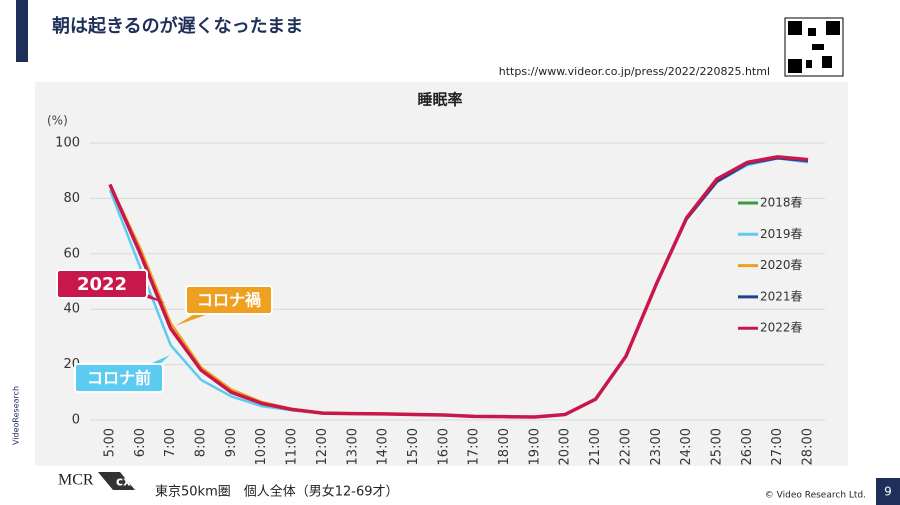  What do you see at coordinates (22, 31) in the screenshot?
I see `header-bar` at bounding box center [22, 31].